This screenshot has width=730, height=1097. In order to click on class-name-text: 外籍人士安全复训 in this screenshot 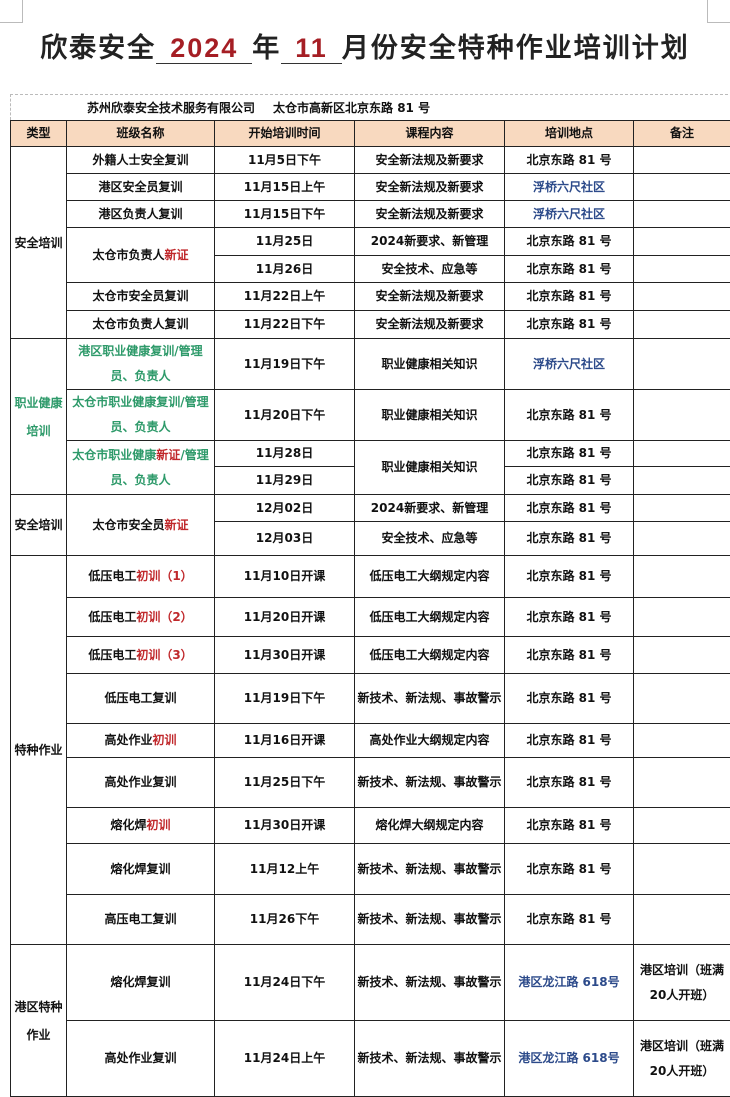, I will do `click(140, 160)`.